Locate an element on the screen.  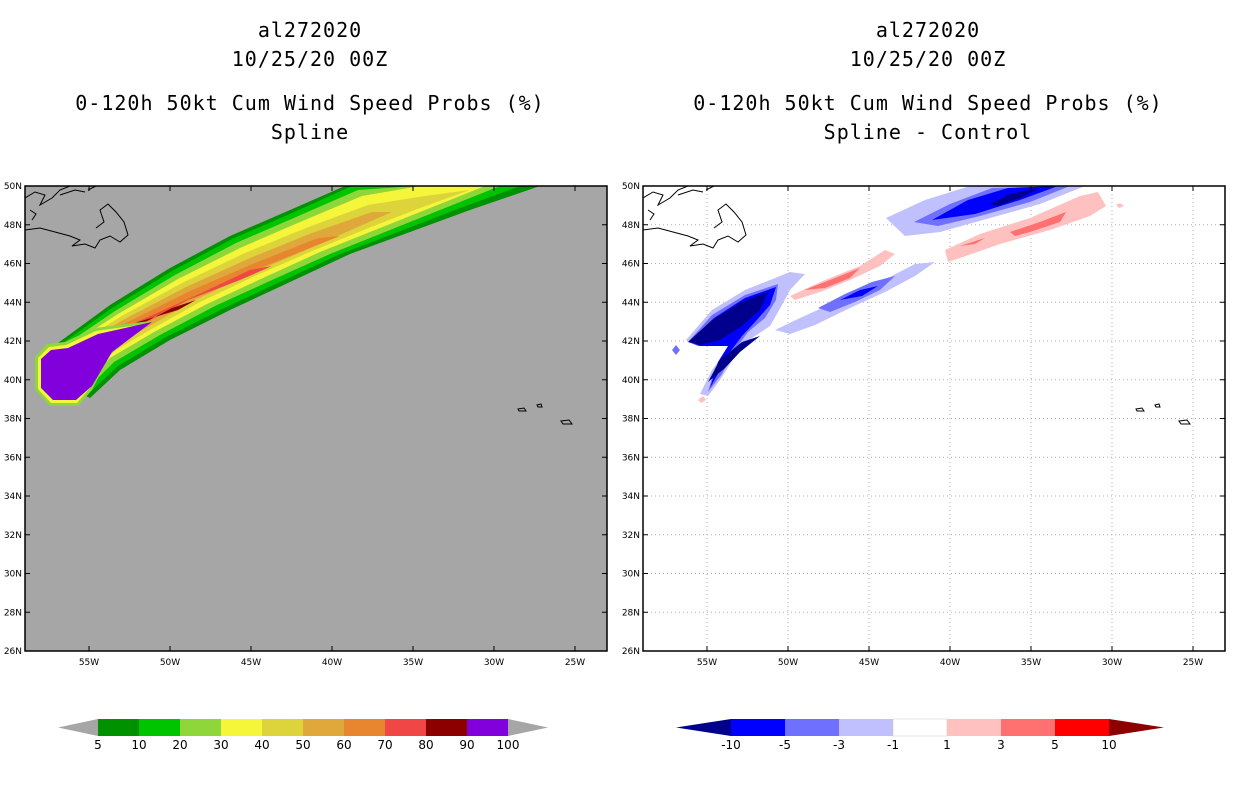
colorbar-label: 60 is located at coordinates (343, 745).